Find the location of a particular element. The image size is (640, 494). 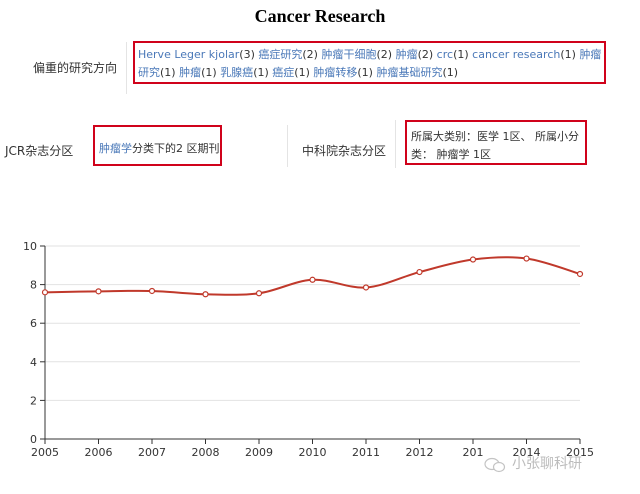

keyword-link: 乳腺癌 is located at coordinates (237, 72).